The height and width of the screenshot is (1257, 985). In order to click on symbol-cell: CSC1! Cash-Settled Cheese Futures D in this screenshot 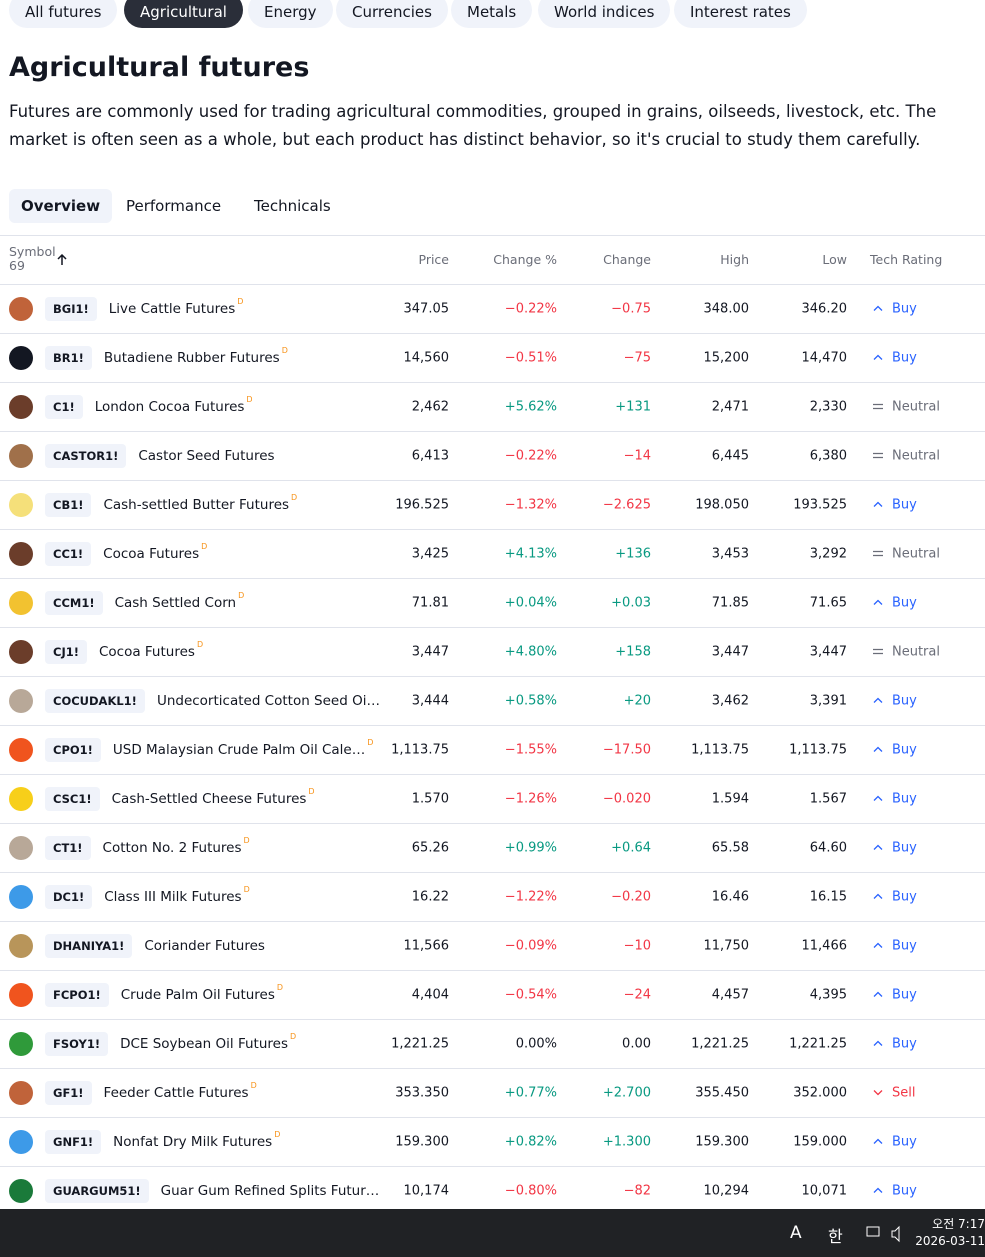, I will do `click(180, 799)`.